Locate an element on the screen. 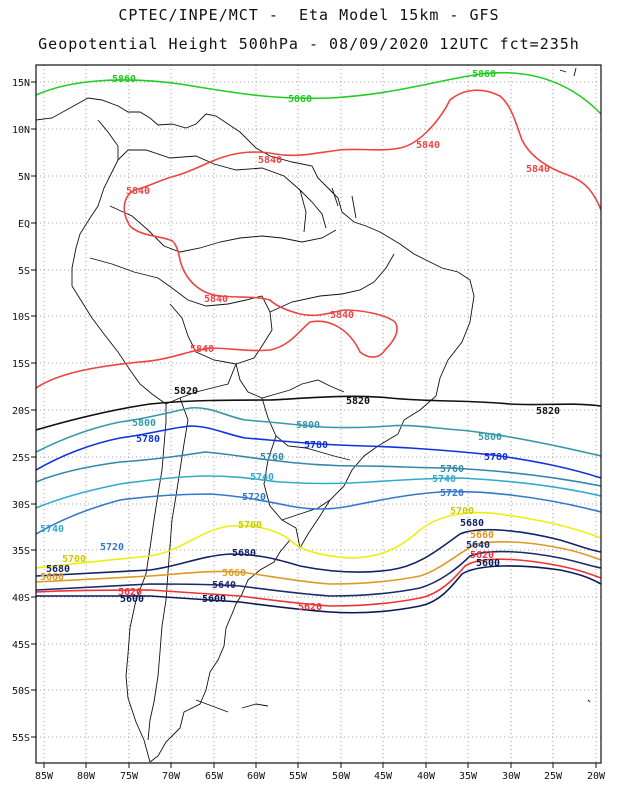  lat-label: 20S is located at coordinates (21, 411).